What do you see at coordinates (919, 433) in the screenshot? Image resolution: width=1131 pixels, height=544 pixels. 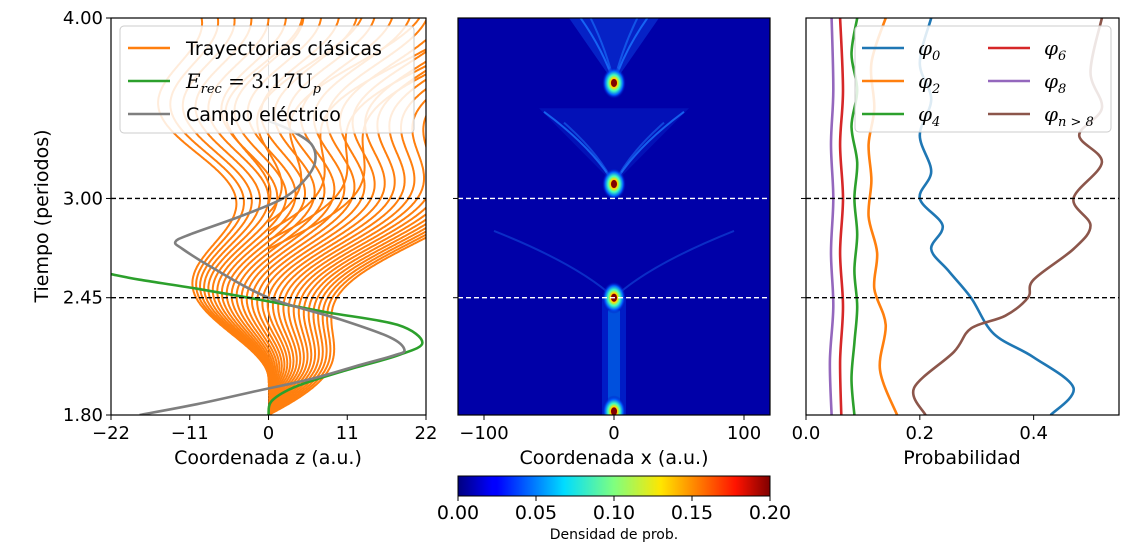 I see `x-tick-label: 0.2` at bounding box center [919, 433].